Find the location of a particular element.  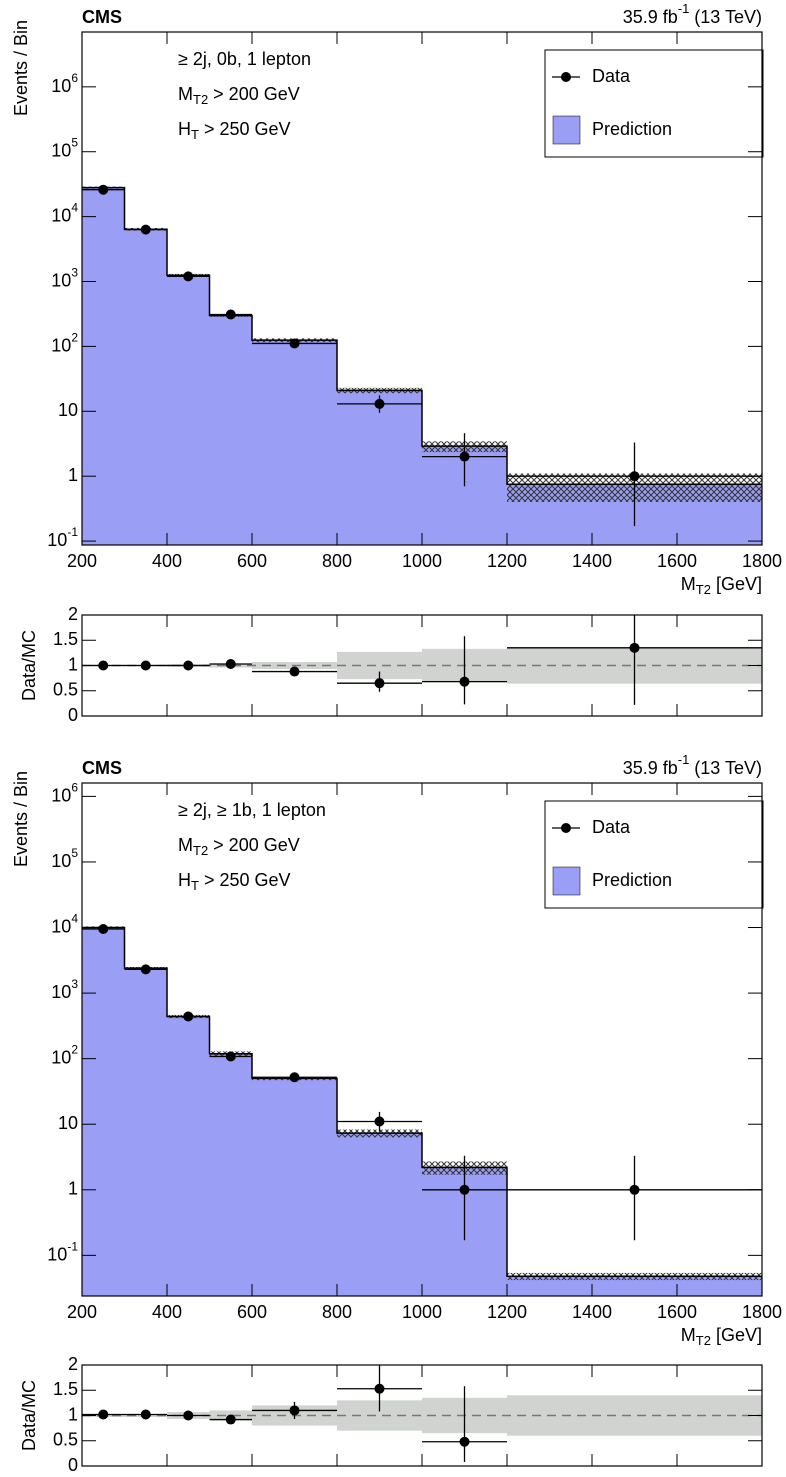

tick-exponent: -1 is located at coordinates (72, 1247).